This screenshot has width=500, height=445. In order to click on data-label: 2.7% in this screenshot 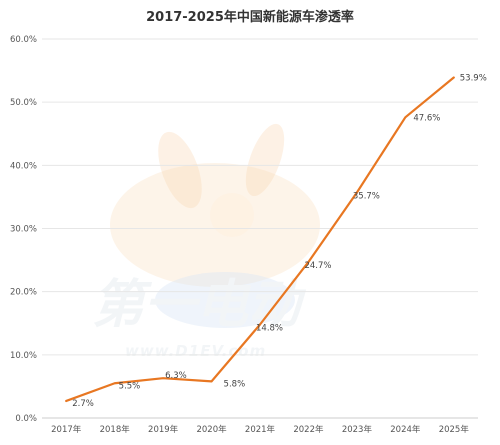, I will do `click(83, 404)`.